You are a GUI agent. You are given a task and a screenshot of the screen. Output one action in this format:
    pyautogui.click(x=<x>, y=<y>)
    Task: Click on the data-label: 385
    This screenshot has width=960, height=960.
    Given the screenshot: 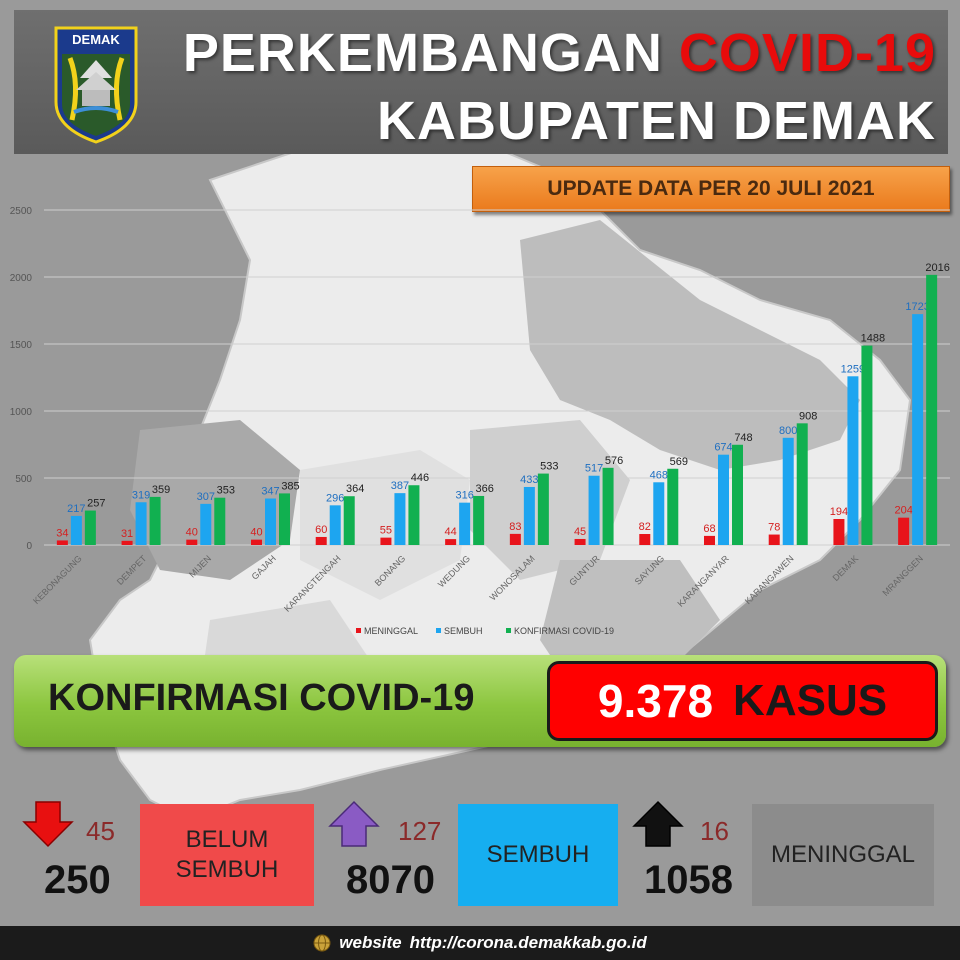 What is the action you would take?
    pyautogui.click(x=290, y=486)
    